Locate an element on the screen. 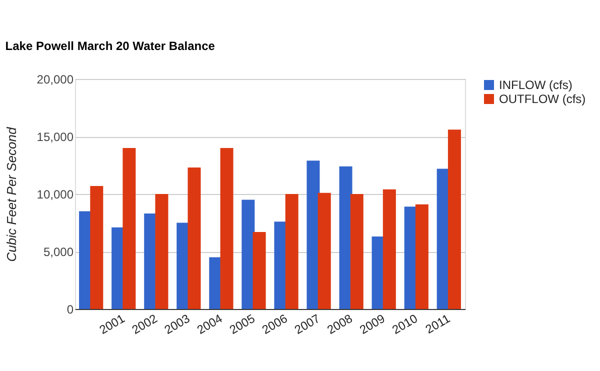  x-tick-label: 2011 is located at coordinates (438, 323).